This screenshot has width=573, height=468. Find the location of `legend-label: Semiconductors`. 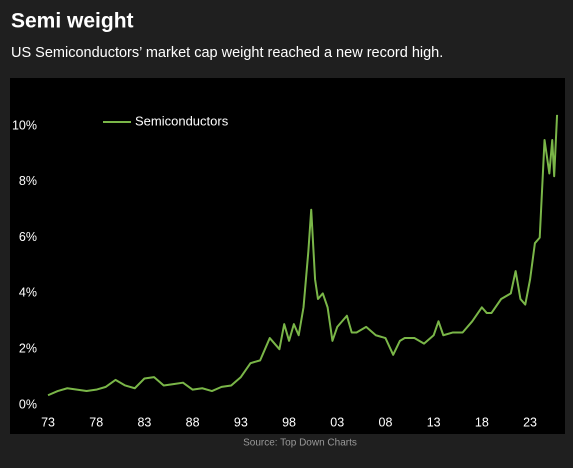

legend-label: Semiconductors is located at coordinates (182, 120).